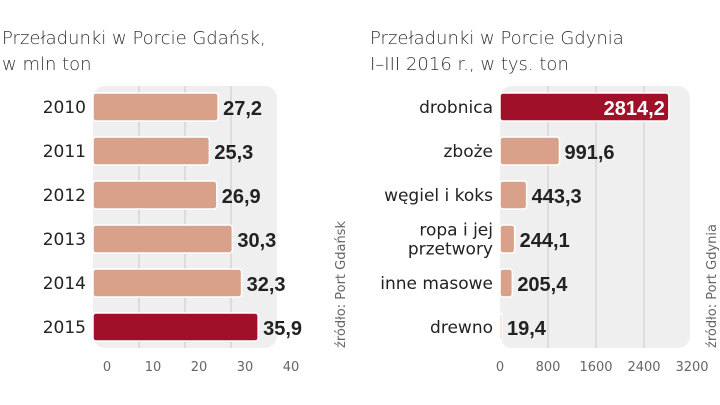 This screenshot has width=720, height=405. I want to click on value-label: 991,6, so click(589, 153).